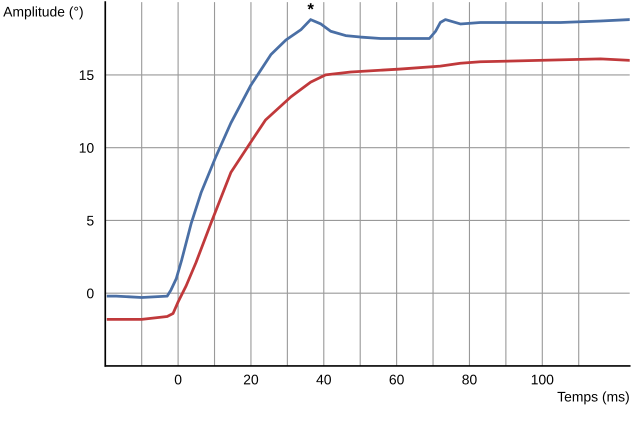 This screenshot has width=638, height=426. What do you see at coordinates (543, 379) in the screenshot?
I see `x-tick-label: 100` at bounding box center [543, 379].